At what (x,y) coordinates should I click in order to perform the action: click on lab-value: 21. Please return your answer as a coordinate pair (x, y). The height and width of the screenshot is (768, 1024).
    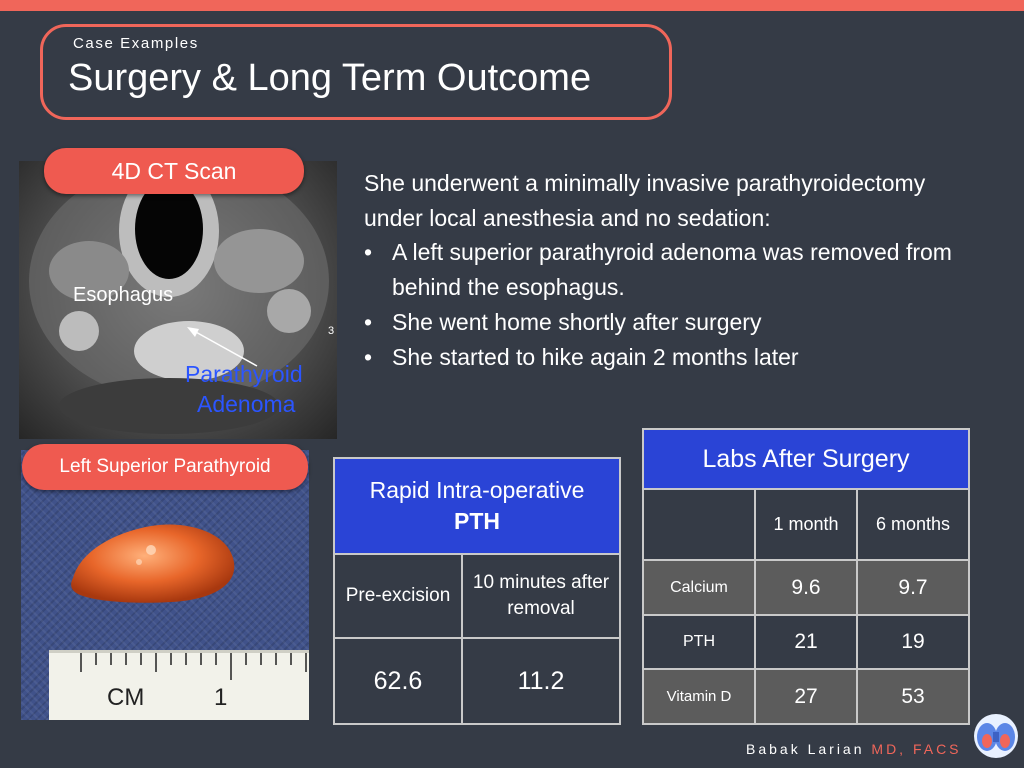
    Looking at the image, I should click on (806, 642).